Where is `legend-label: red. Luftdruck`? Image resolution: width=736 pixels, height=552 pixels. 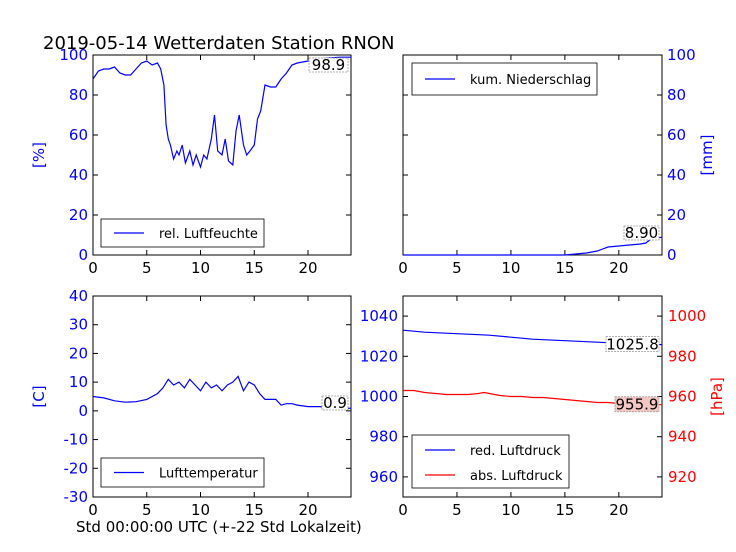 legend-label: red. Luftdruck is located at coordinates (515, 451).